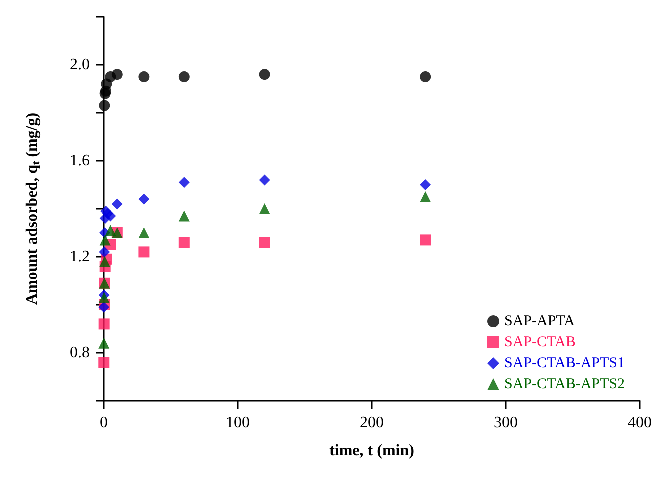 This screenshot has height=477, width=655. I want to click on x-tick-label: 0, so click(104, 423).